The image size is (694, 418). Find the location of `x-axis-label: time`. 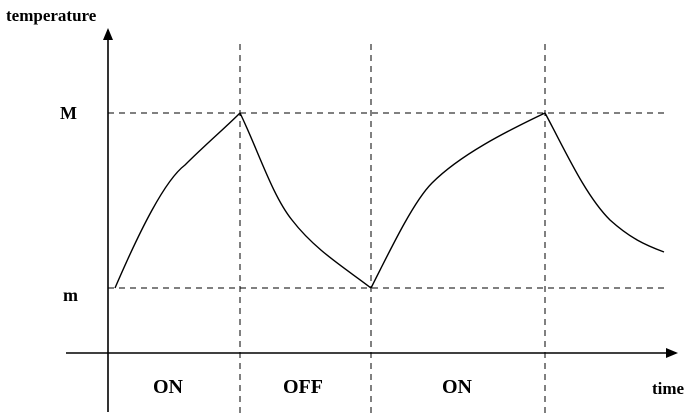

x-axis-label: time is located at coordinates (668, 388).